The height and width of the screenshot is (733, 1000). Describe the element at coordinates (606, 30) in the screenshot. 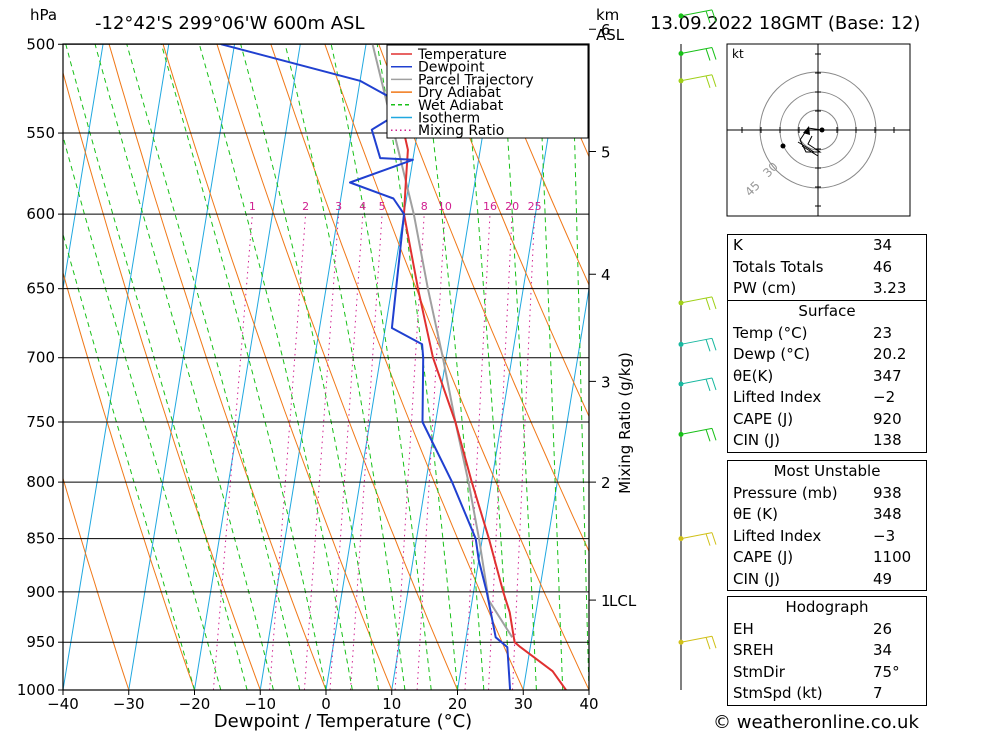

I see `km-tick-label: 6` at that location.